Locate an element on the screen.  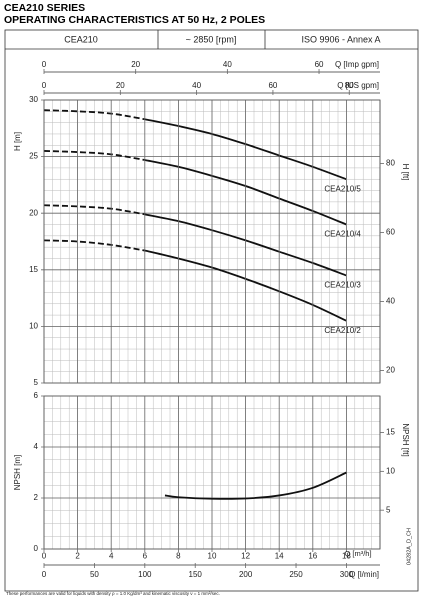
y2-axis-label: NPSH [ft] is located at coordinates (405, 439).